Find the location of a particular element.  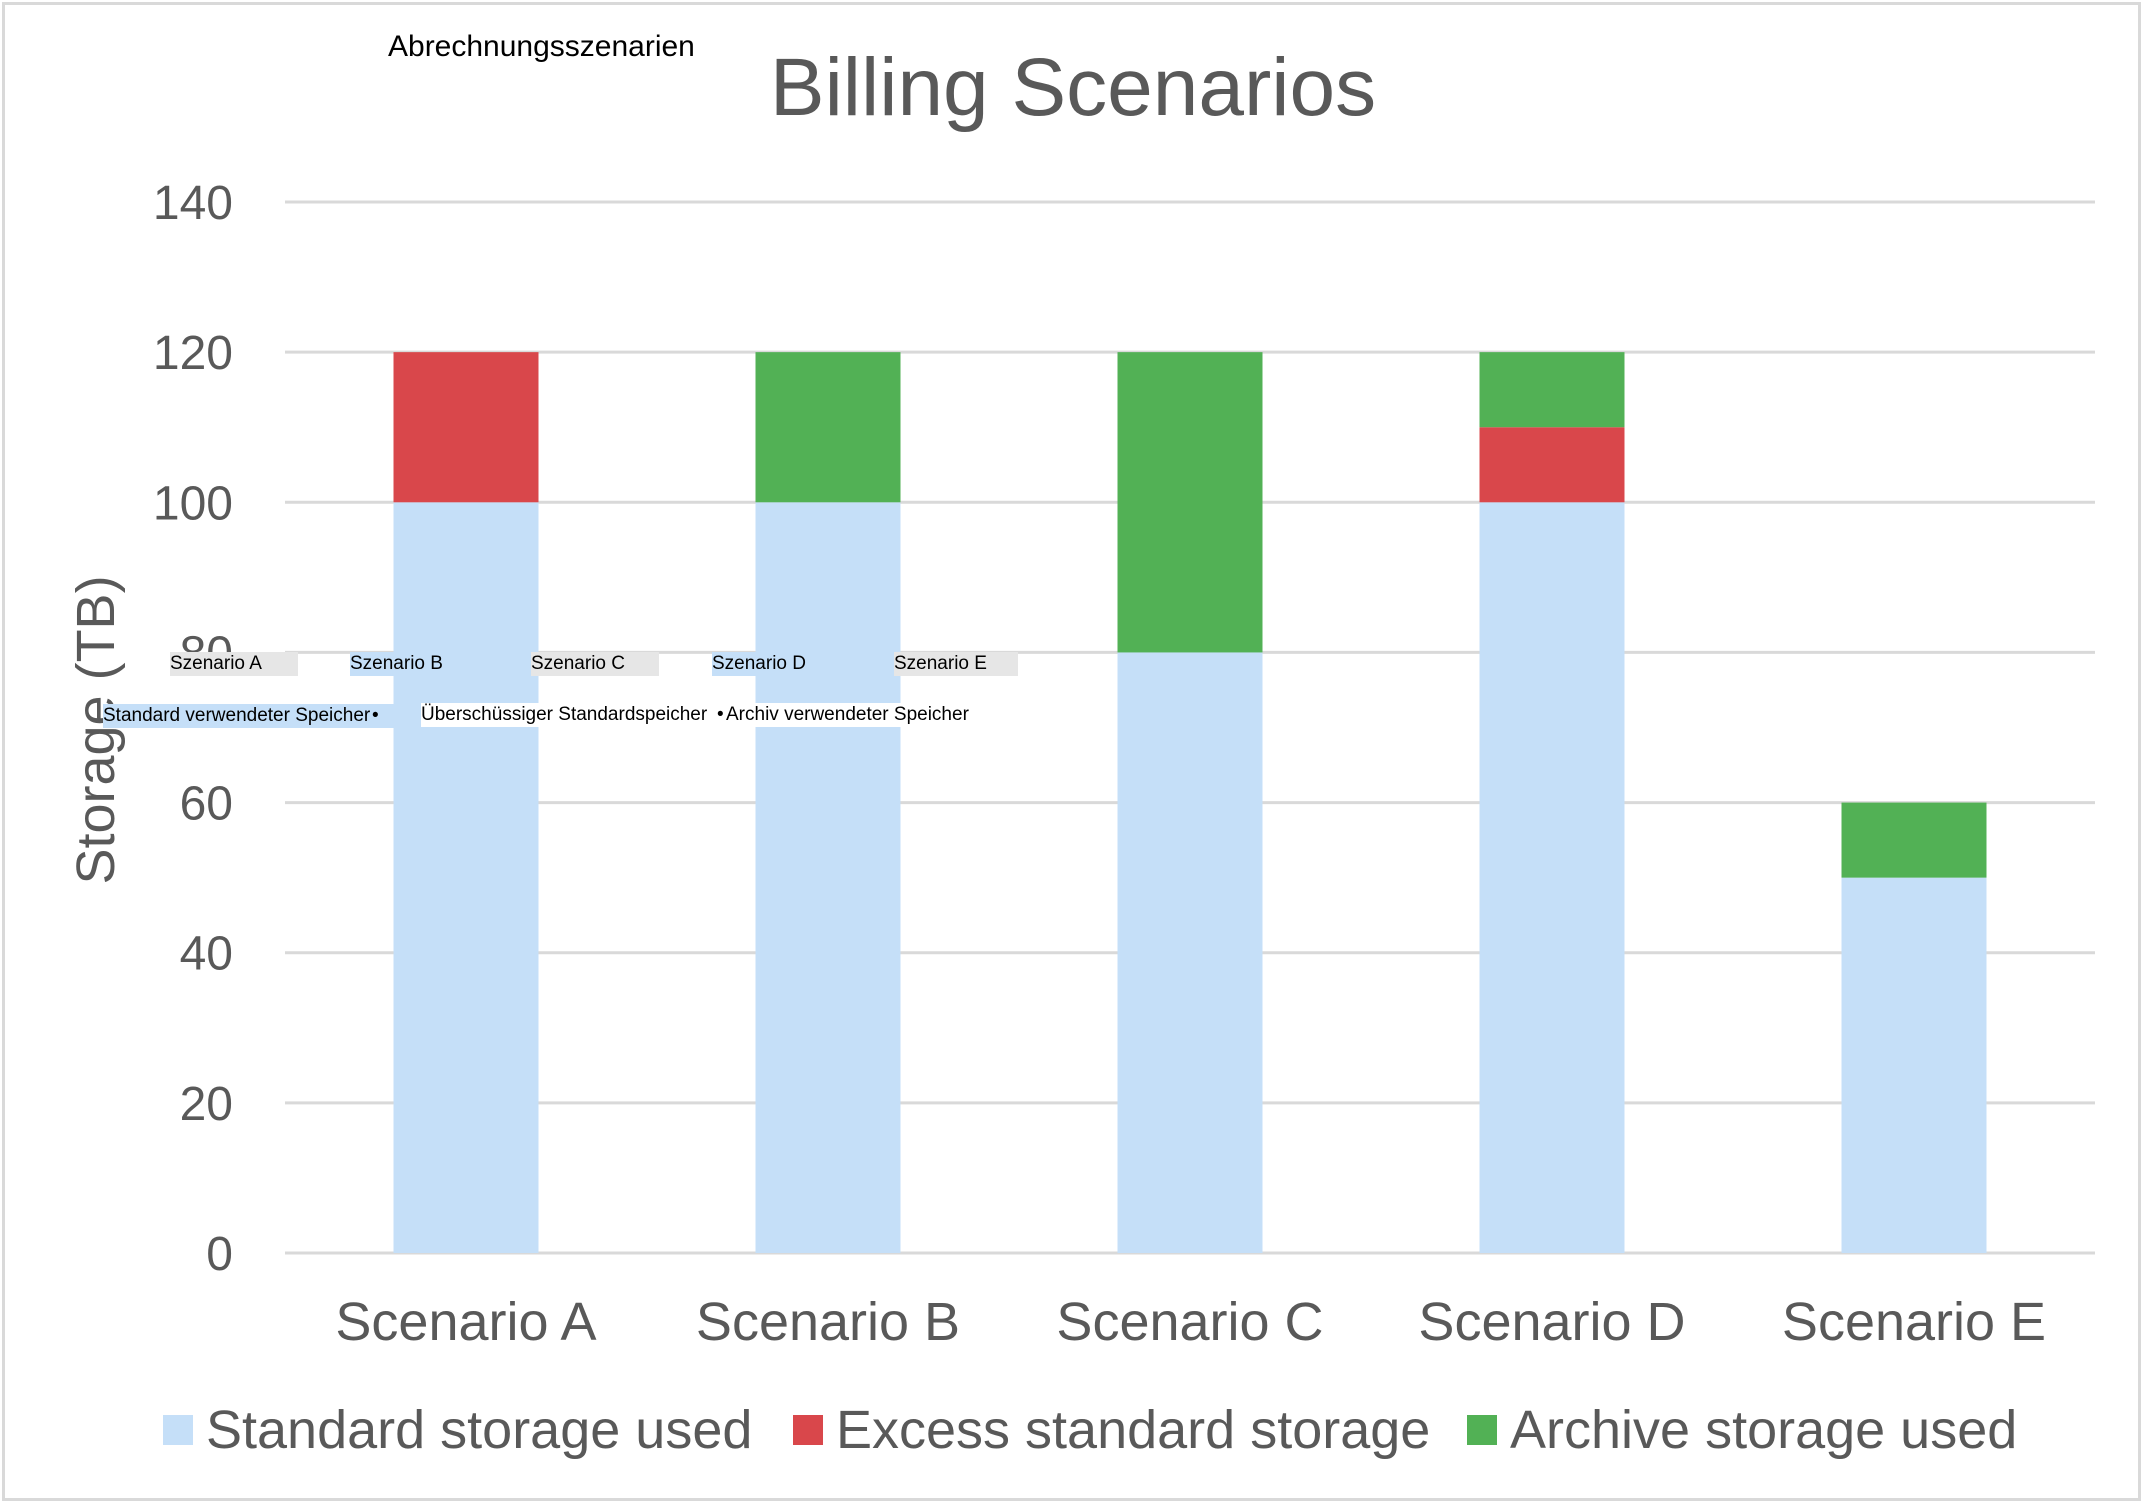

overlay-category-e: Szenario E is located at coordinates (956, 664).